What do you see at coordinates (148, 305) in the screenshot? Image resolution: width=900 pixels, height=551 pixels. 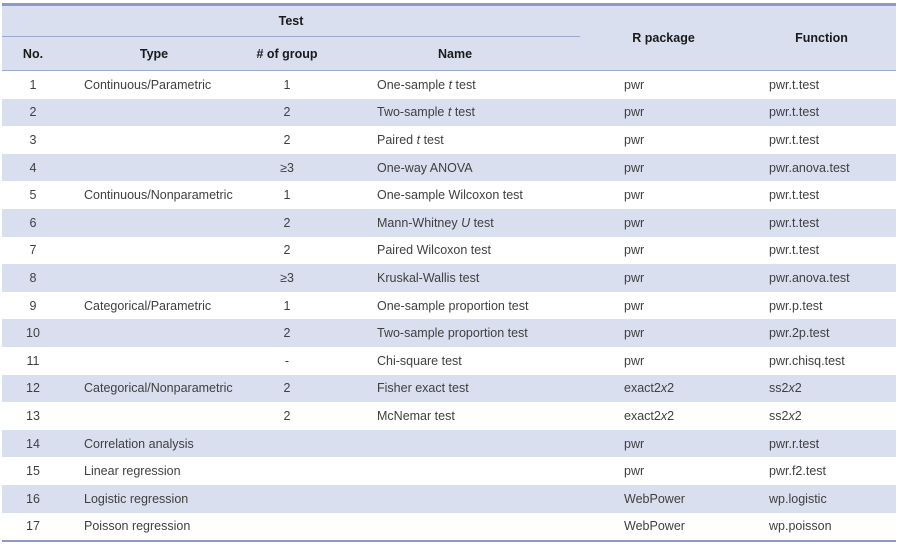 I see `cell-type: Categorical/Parametric` at bounding box center [148, 305].